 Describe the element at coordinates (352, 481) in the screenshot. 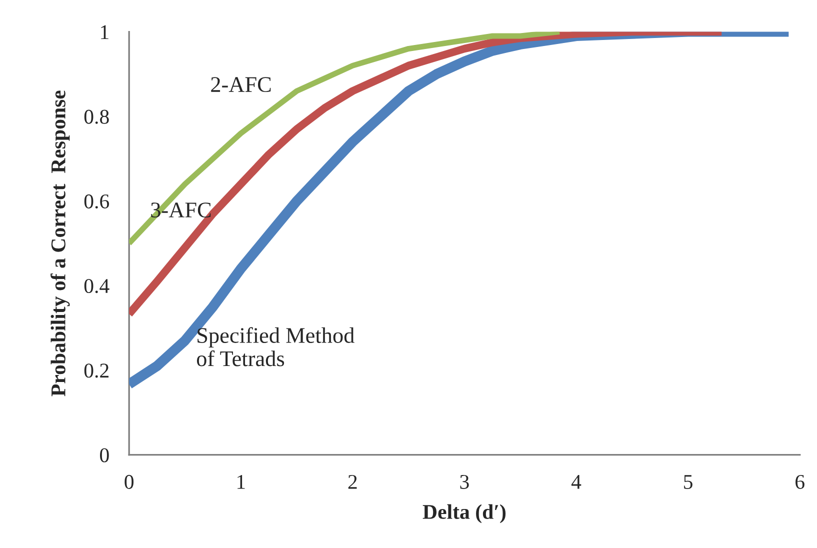

I see `x-tick-label: 2` at that location.